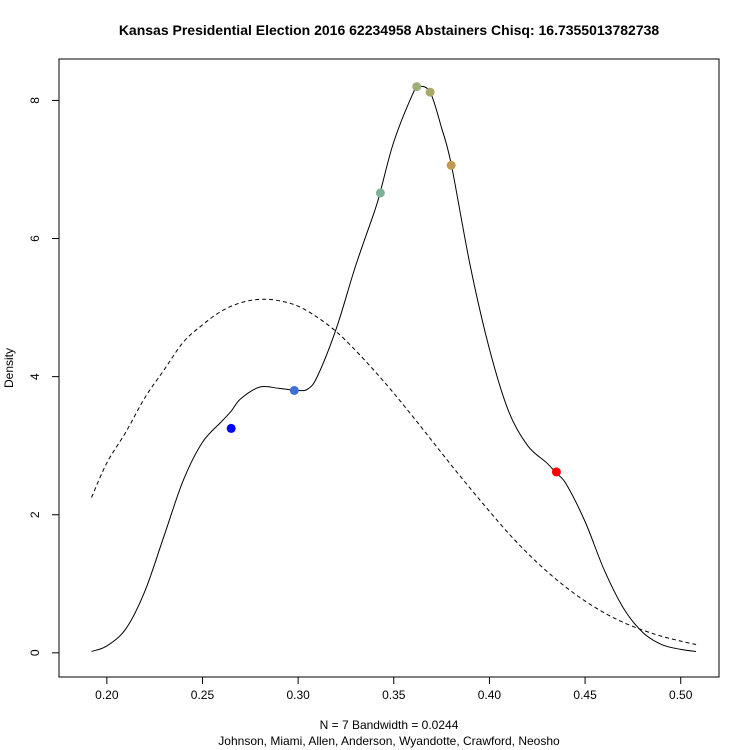  Describe the element at coordinates (35, 376) in the screenshot. I see `y-tick-label: 4` at that location.